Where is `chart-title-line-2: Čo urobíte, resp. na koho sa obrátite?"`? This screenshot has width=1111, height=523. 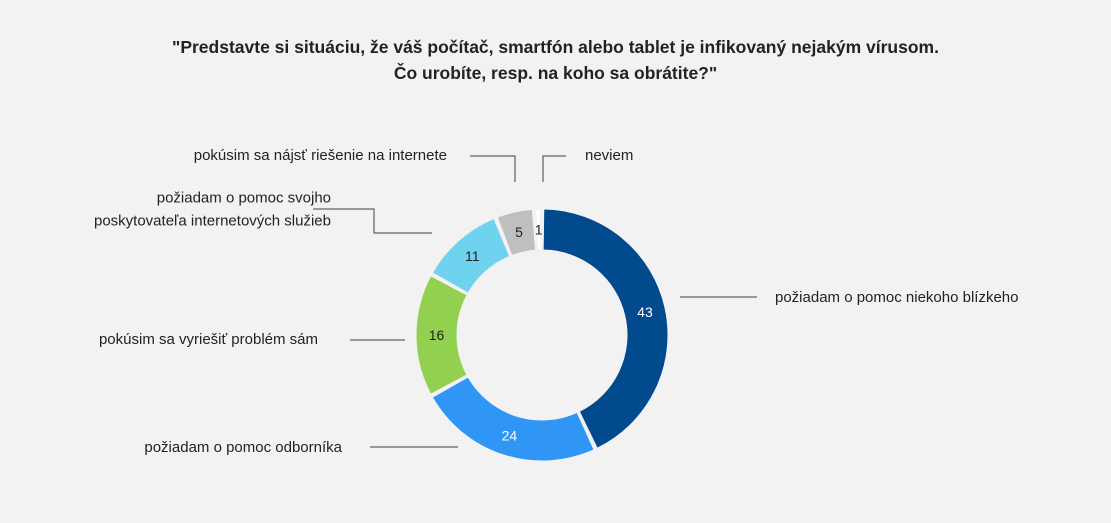
chart-title-line-2: Čo urobíte, resp. na koho sa obrátite?" is located at coordinates (555, 73).